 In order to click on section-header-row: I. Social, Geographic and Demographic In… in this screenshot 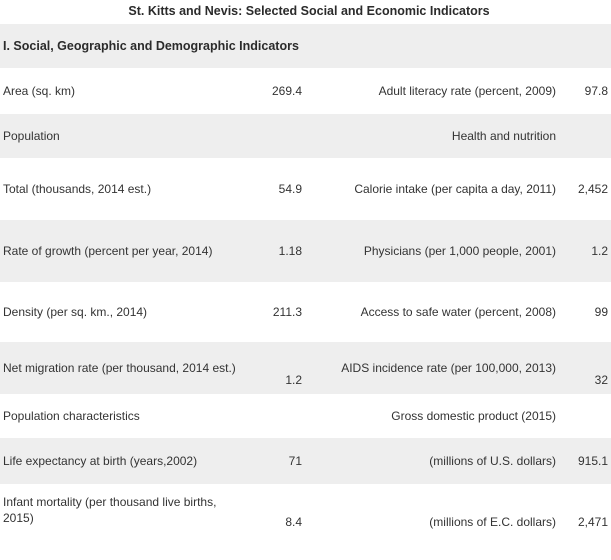, I will do `click(305, 46)`.